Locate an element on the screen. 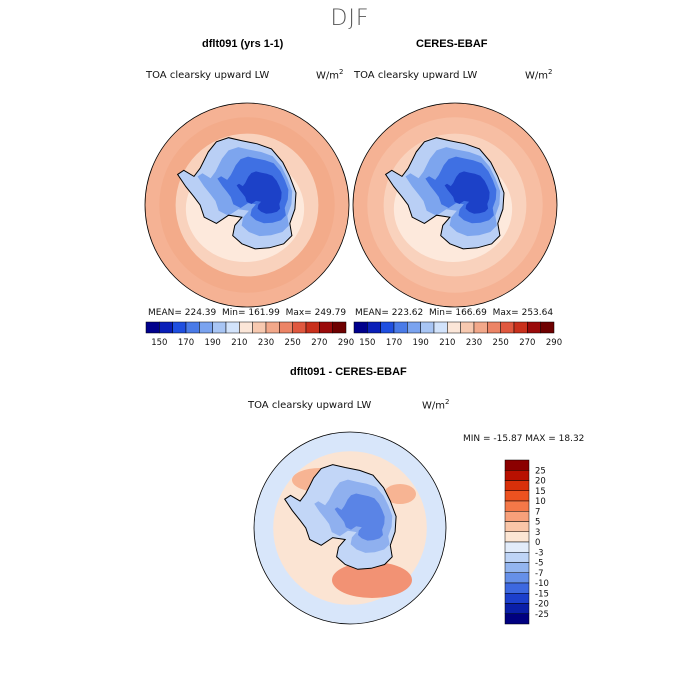 The width and height of the screenshot is (700, 700). colorbar-tick-label: 0 is located at coordinates (537, 543).